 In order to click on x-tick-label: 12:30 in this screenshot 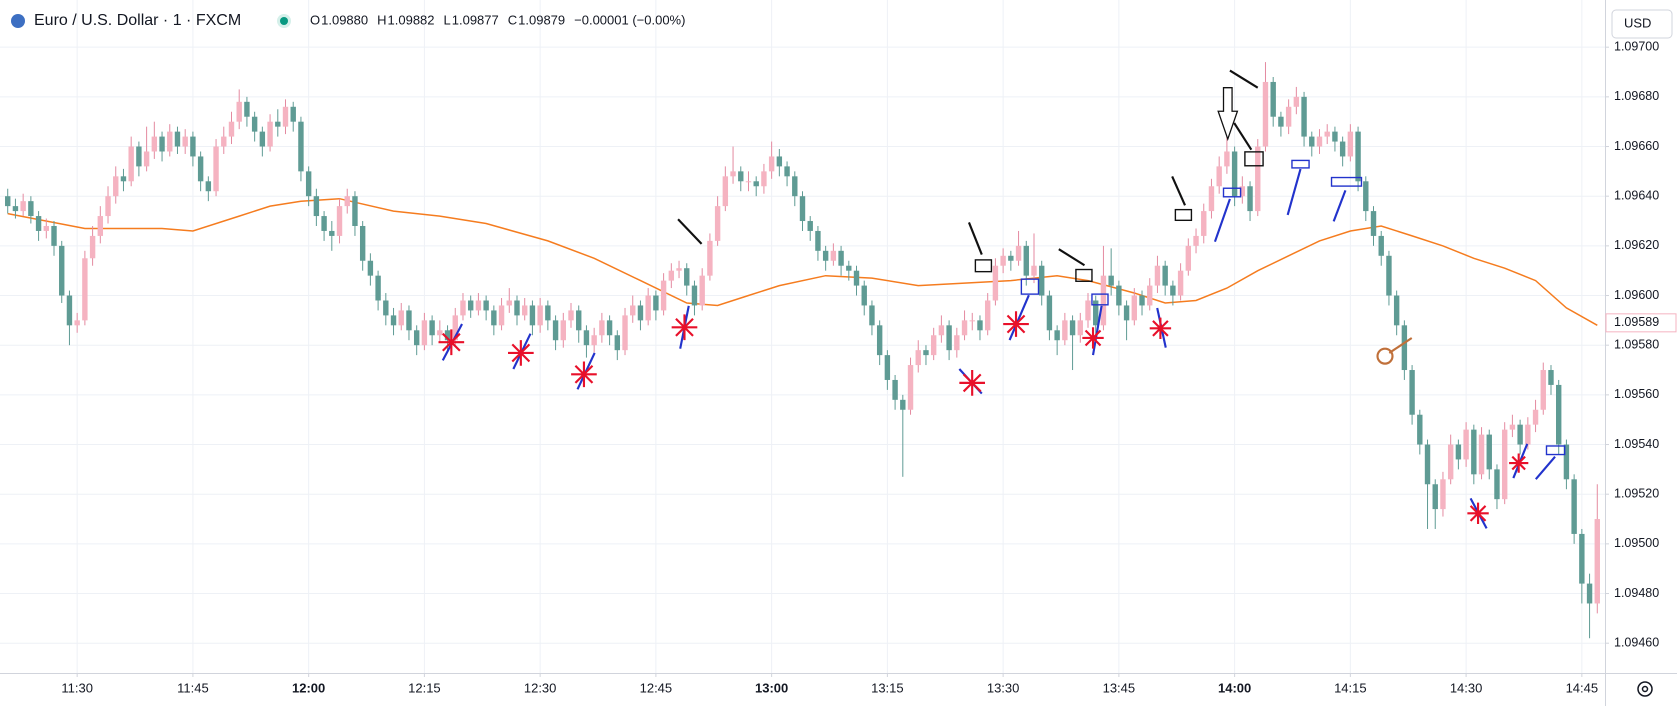, I will do `click(540, 687)`.